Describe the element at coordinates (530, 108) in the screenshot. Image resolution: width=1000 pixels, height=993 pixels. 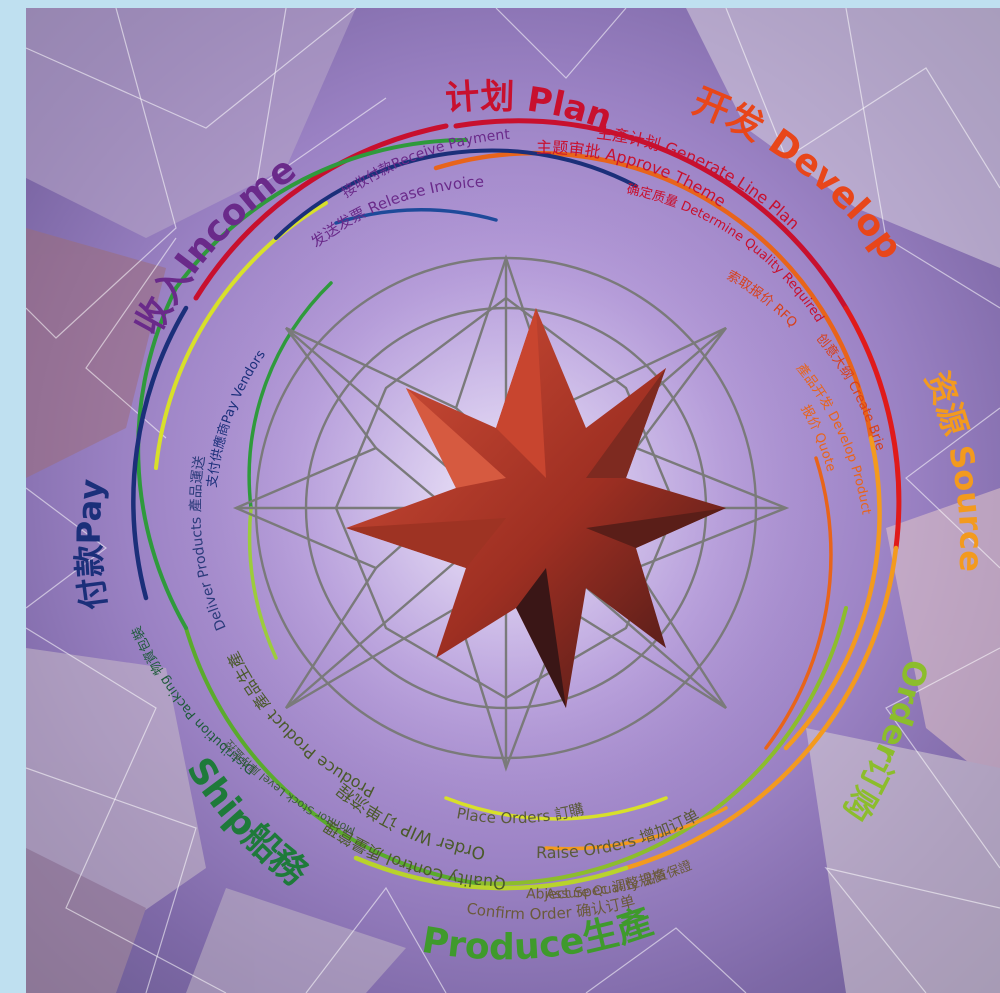
I see `stage-plan-label: 计划 Plan` at that location.